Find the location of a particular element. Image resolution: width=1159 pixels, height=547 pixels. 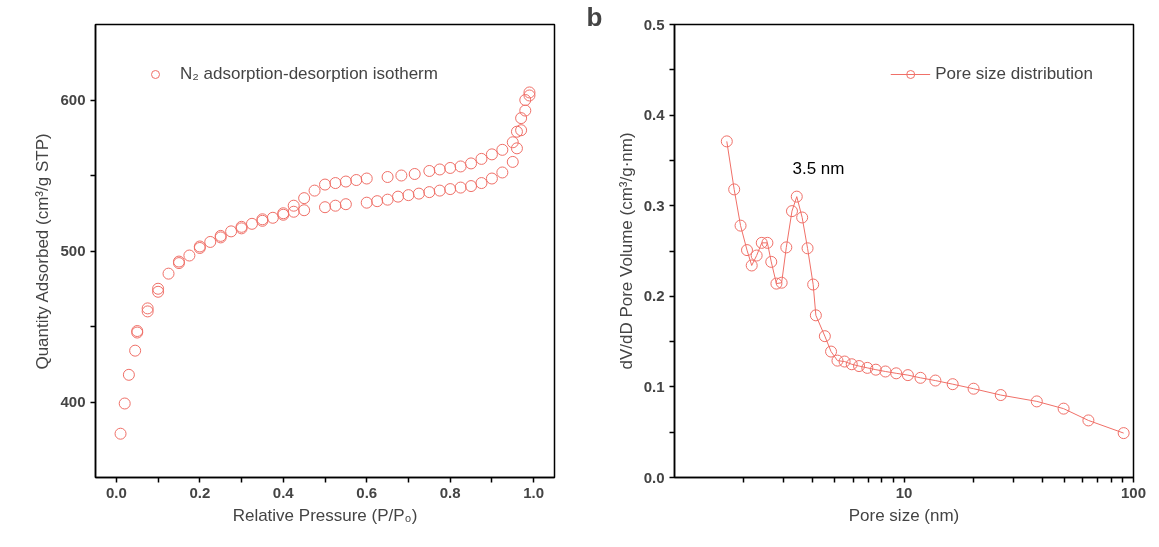

y-tick-label: 0.3 is located at coordinates (654, 205).